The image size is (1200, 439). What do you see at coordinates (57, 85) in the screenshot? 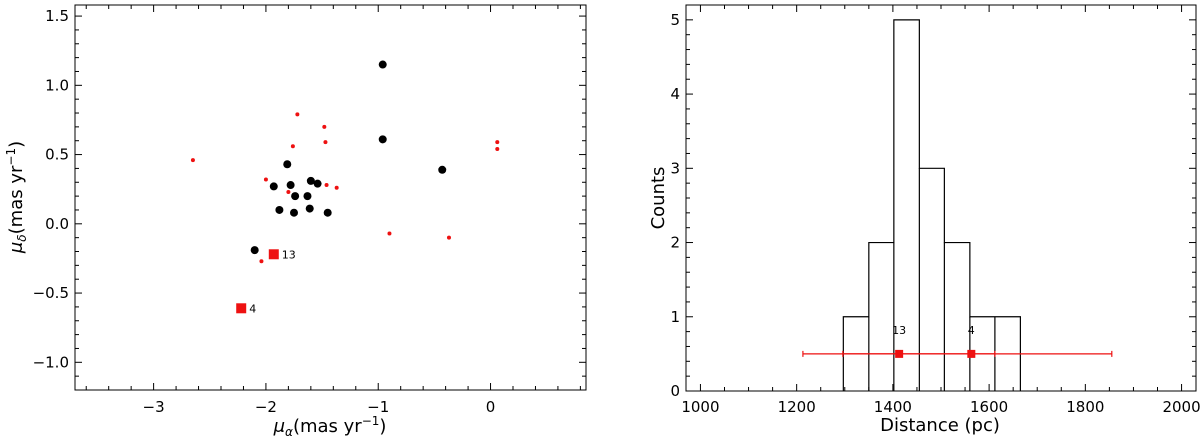
I see `y-tick-label: 1.0` at bounding box center [57, 85].